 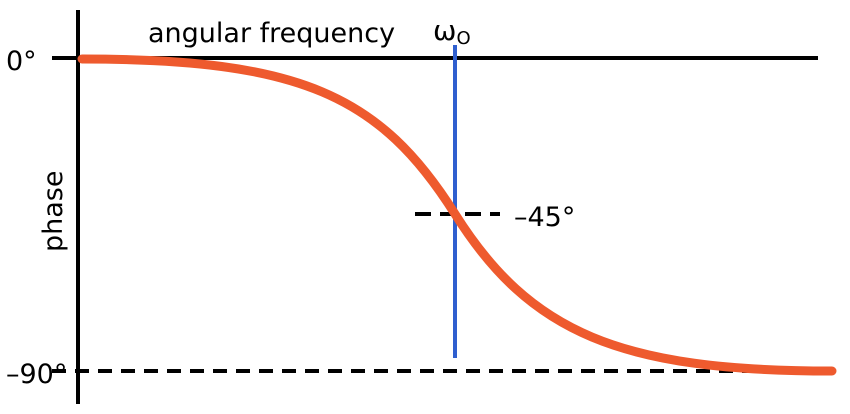 I want to click on y-axis-label: phase, so click(x=53, y=211).